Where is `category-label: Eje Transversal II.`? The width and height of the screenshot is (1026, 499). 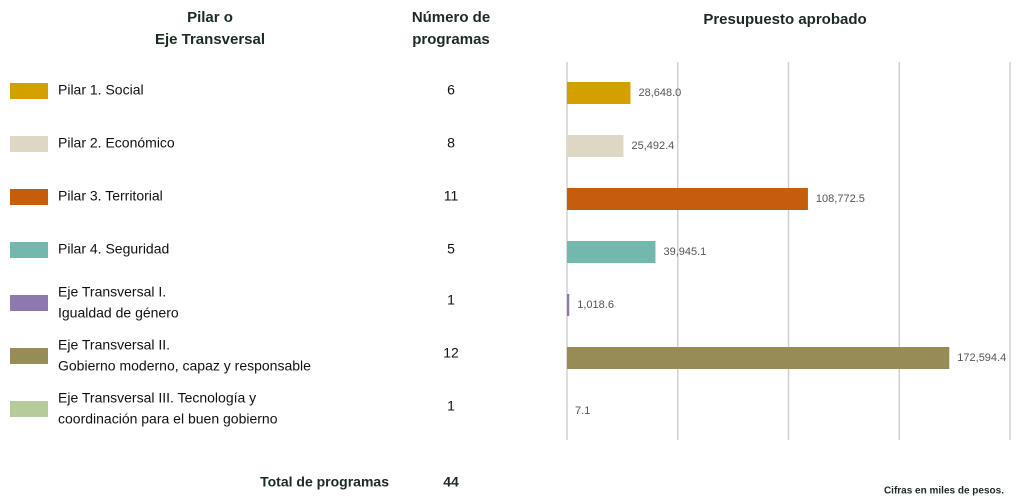 category-label: Eje Transversal II. is located at coordinates (114, 345).